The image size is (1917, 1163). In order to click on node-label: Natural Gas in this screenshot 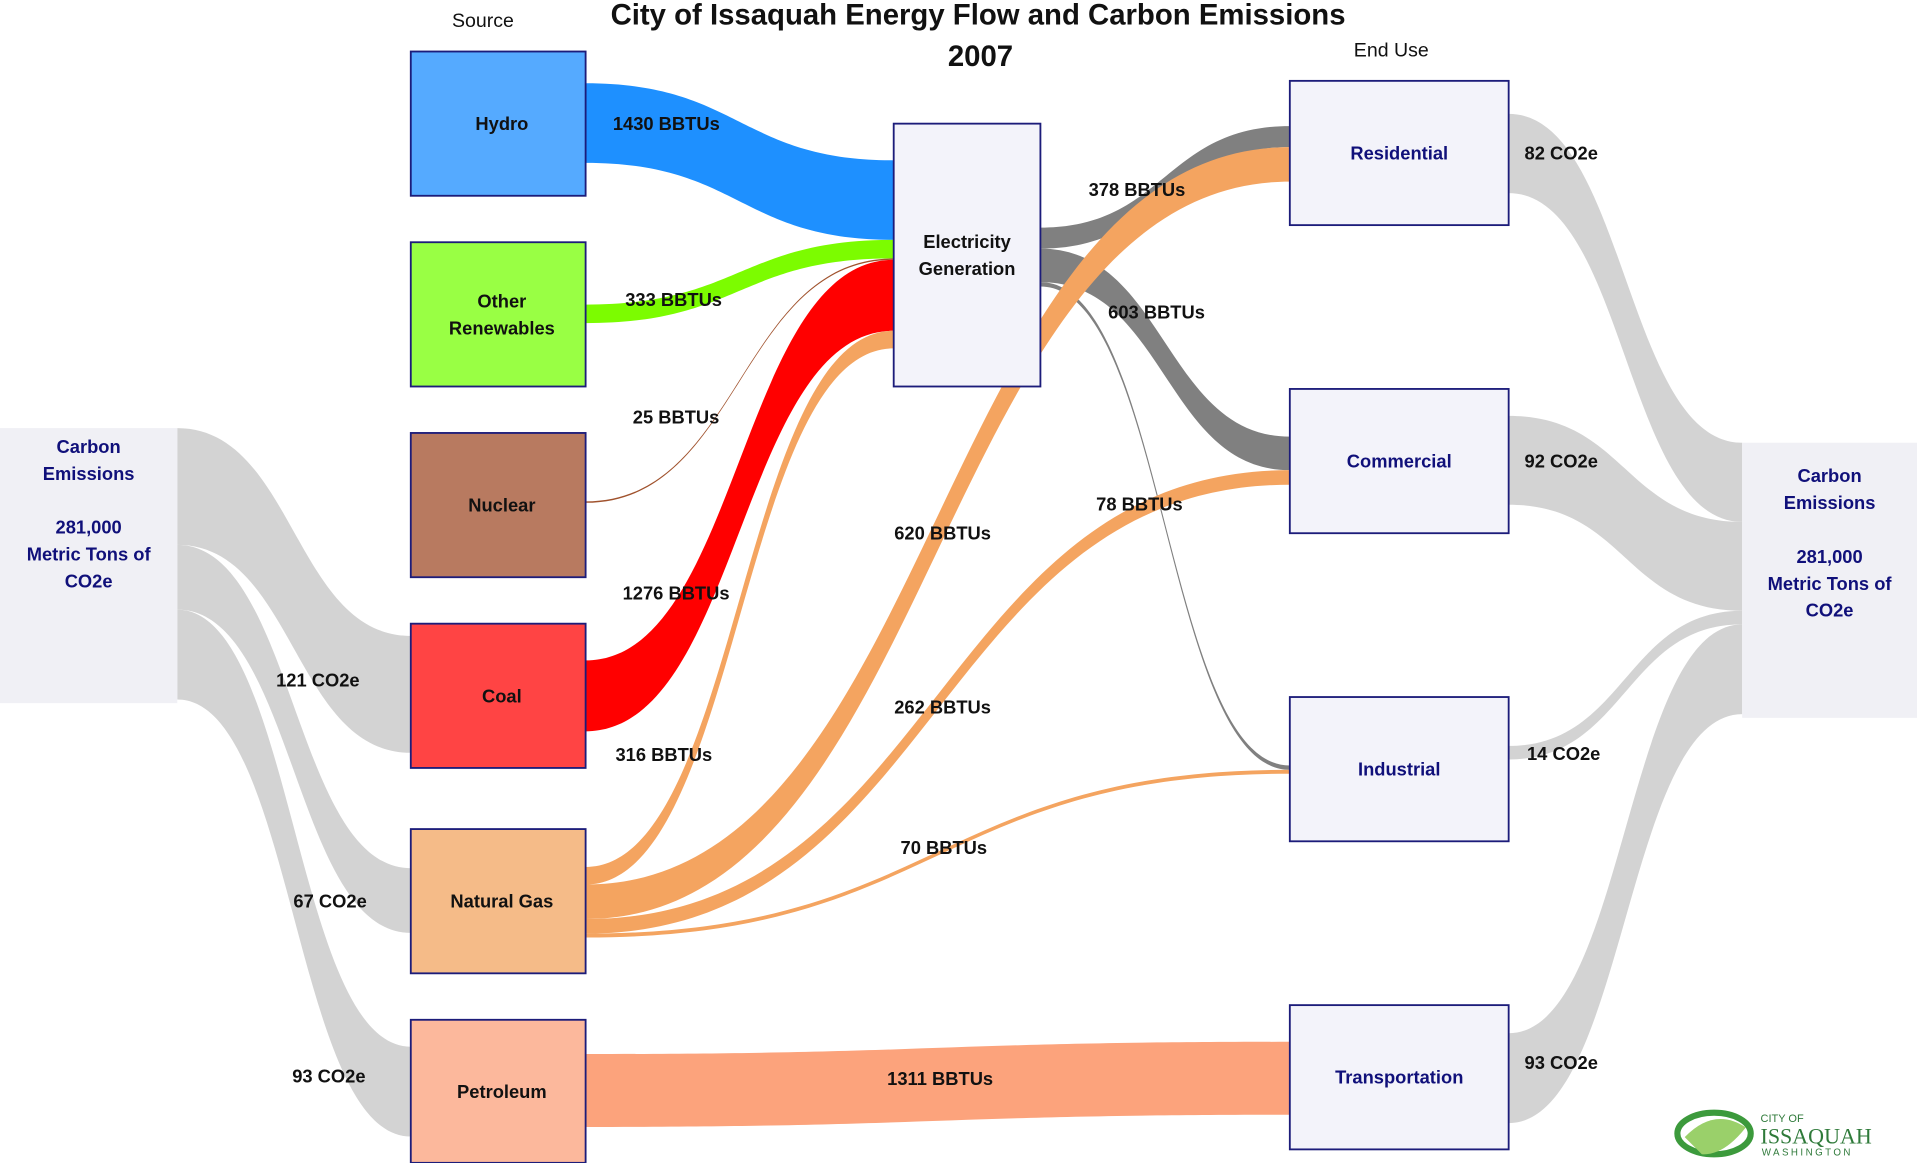, I will do `click(501, 901)`.